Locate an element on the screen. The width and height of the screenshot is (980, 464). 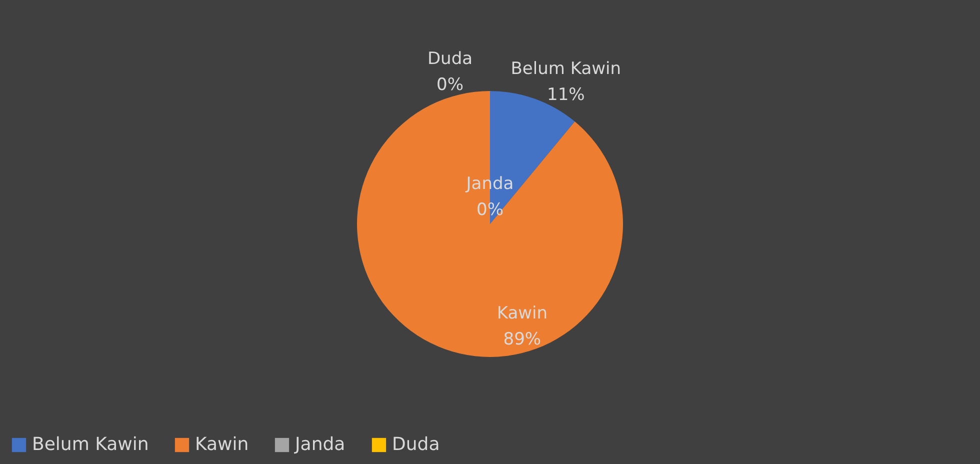
legend-label: Belum Kawin is located at coordinates (90, 444).